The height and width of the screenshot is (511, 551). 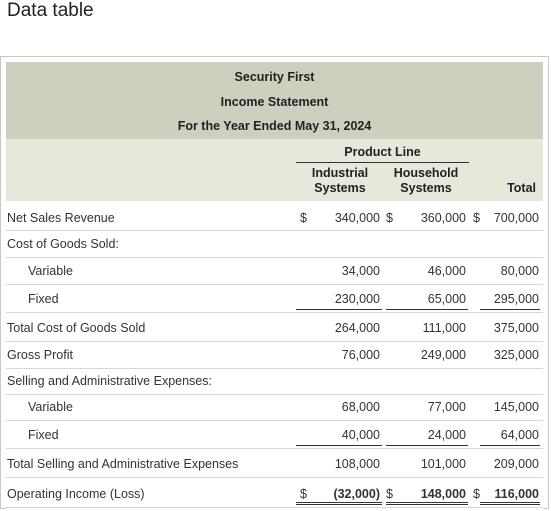 What do you see at coordinates (444, 328) in the screenshot?
I see `cell-household: 111,000` at bounding box center [444, 328].